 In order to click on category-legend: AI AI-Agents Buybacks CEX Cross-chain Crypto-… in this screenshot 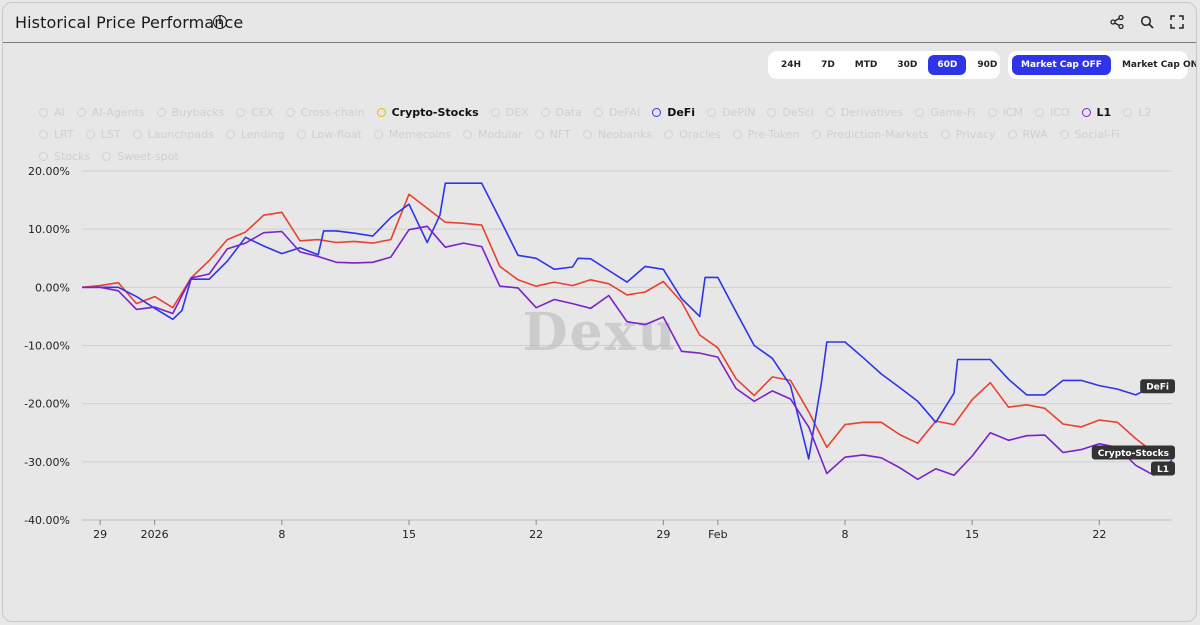, I will do `click(609, 134)`.